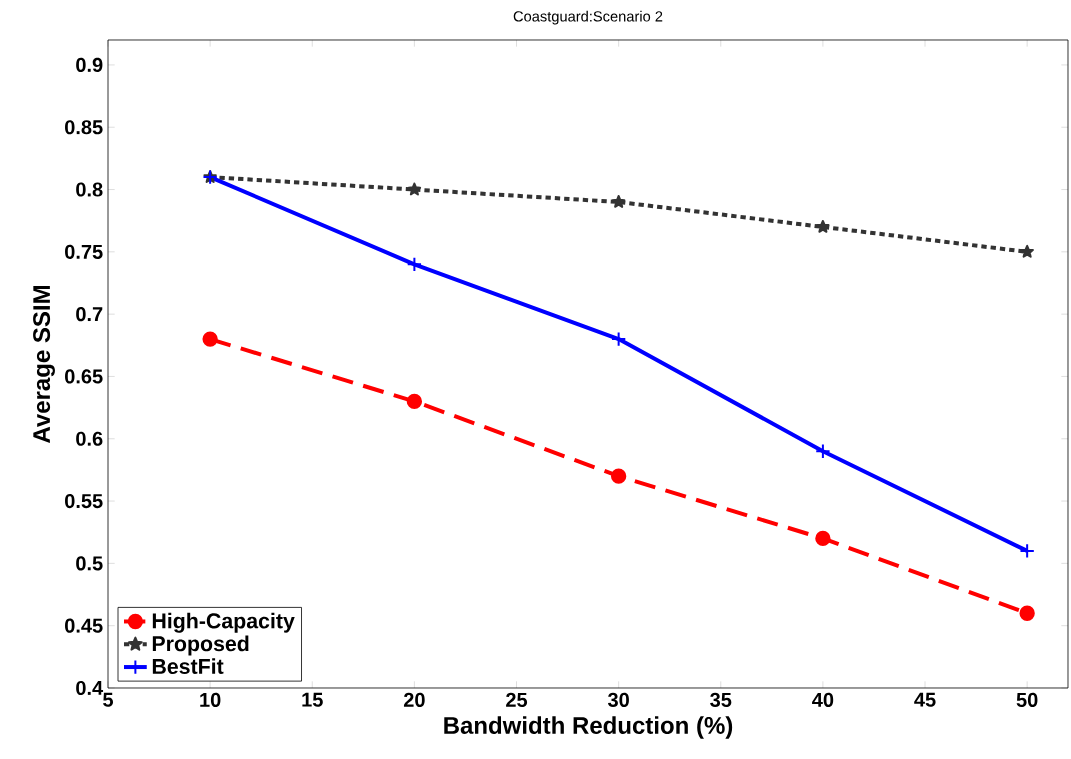 The width and height of the screenshot is (1071, 759). I want to click on y-tick-label: 0.55, so click(84, 501).